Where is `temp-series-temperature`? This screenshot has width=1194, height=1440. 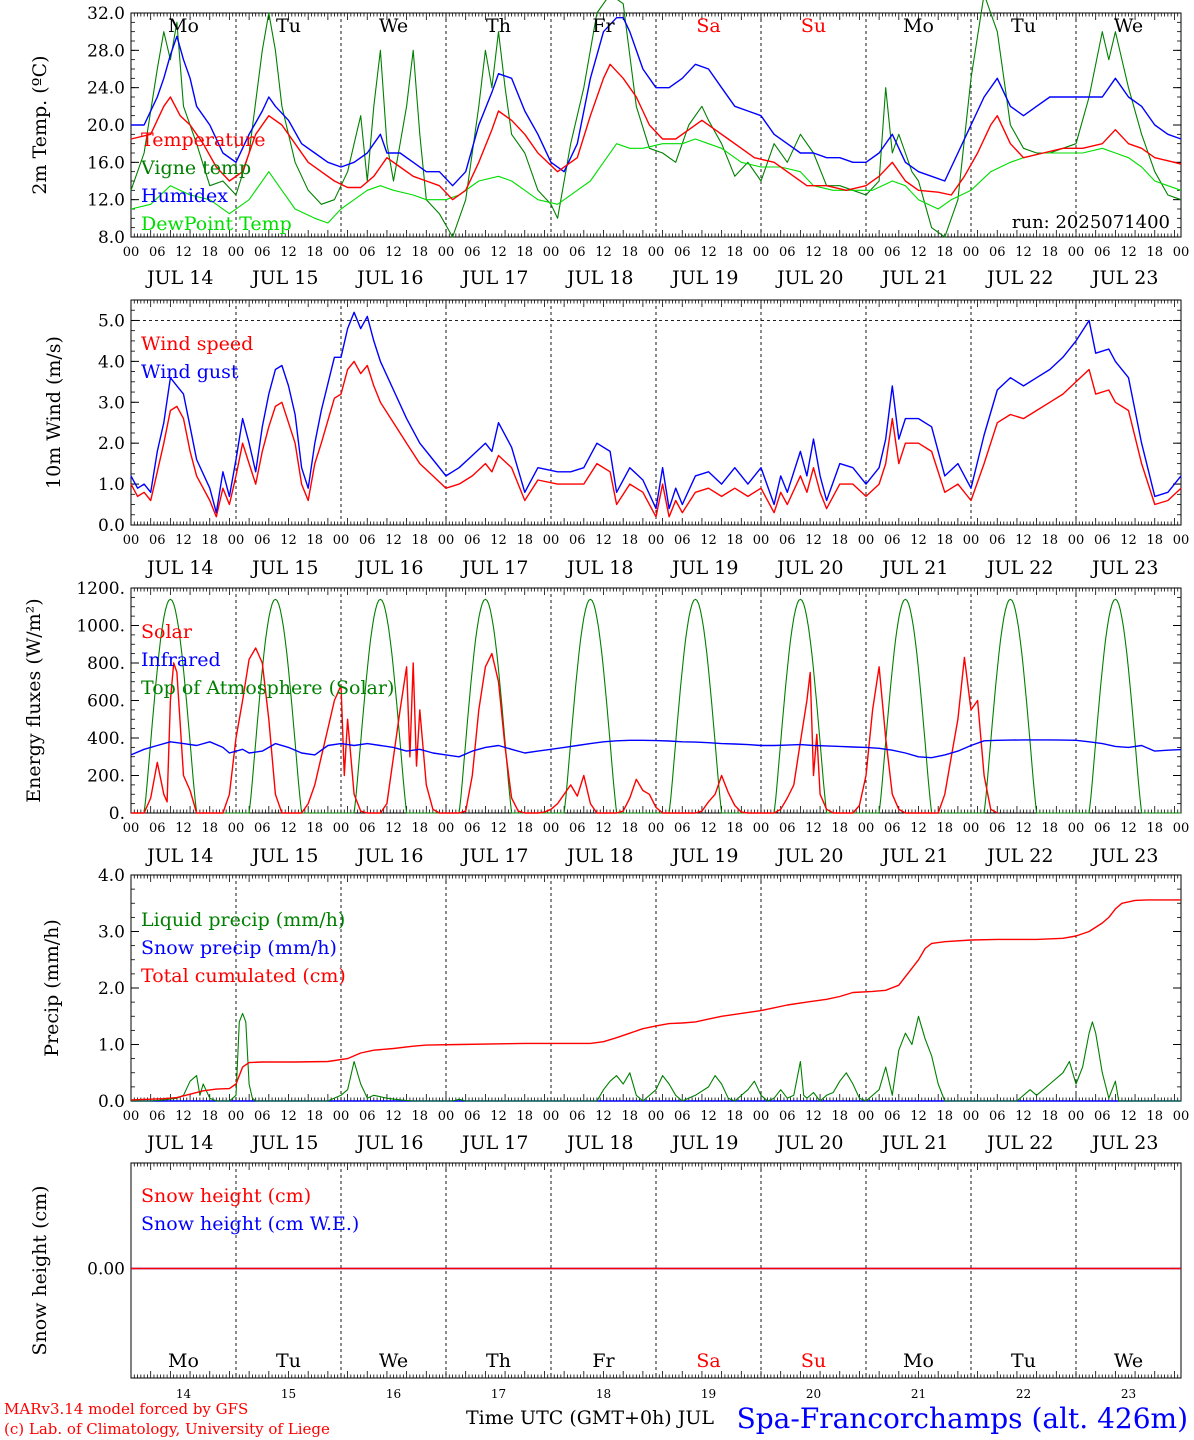 temp-series-temperature is located at coordinates (656, 132).